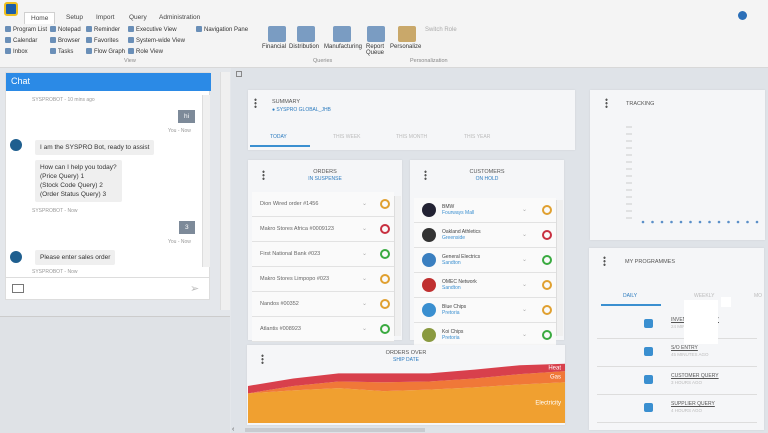 The image size is (768, 433). Describe the element at coordinates (701, 322) in the screenshot. I see `overlay-block` at that location.